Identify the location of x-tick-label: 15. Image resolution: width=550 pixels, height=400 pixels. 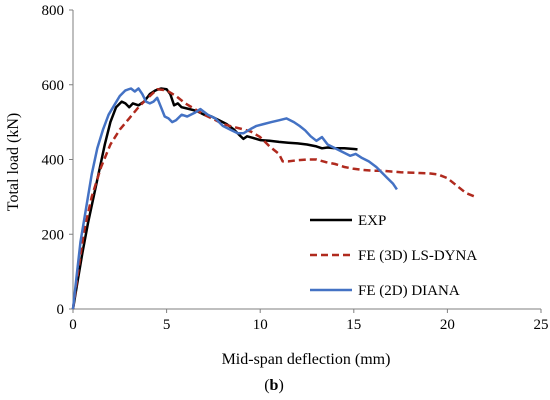
(353, 325).